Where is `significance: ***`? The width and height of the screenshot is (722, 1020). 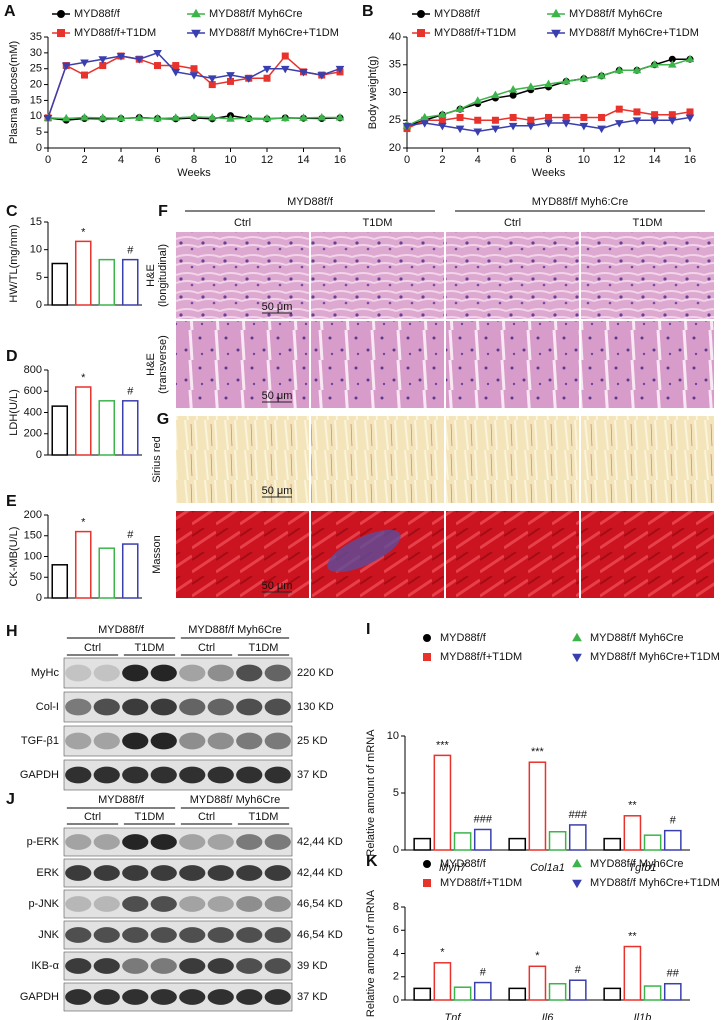
significance: *** is located at coordinates (538, 752).